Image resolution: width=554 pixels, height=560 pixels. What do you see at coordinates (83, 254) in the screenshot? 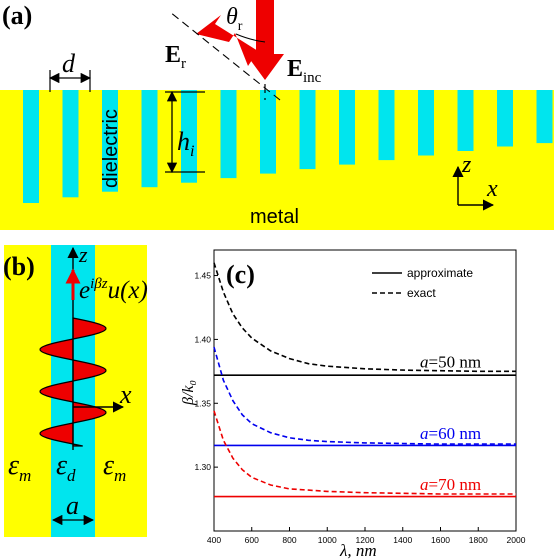
I see `b-axis-z-label: z` at bounding box center [83, 254].